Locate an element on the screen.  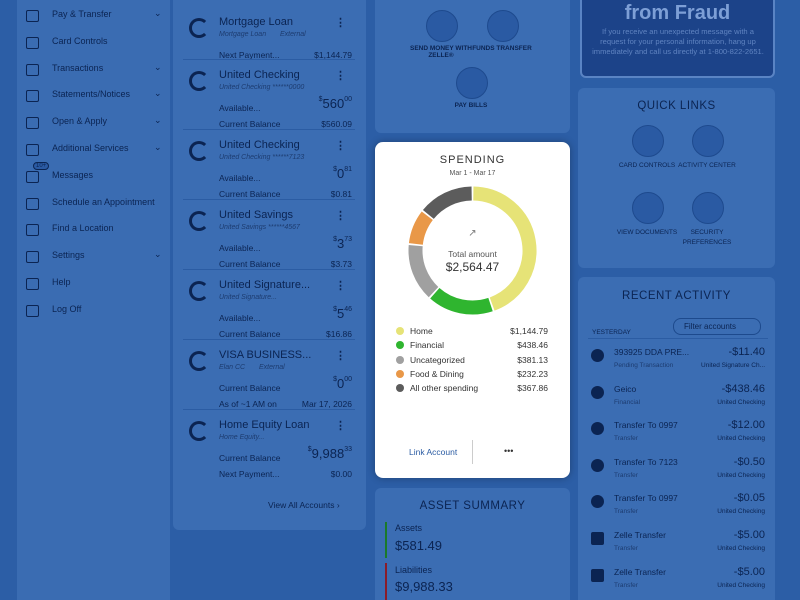
asset-title: ASSET SUMMARY is located at coordinates (472, 506).